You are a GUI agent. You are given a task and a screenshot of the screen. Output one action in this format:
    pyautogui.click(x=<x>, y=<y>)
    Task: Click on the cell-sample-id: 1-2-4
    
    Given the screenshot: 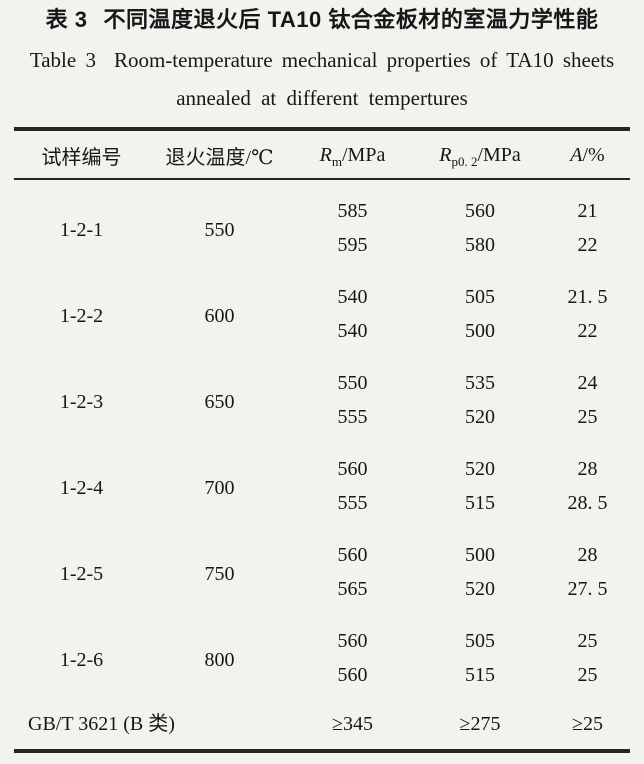 What is the action you would take?
    pyautogui.click(x=81, y=488)
    